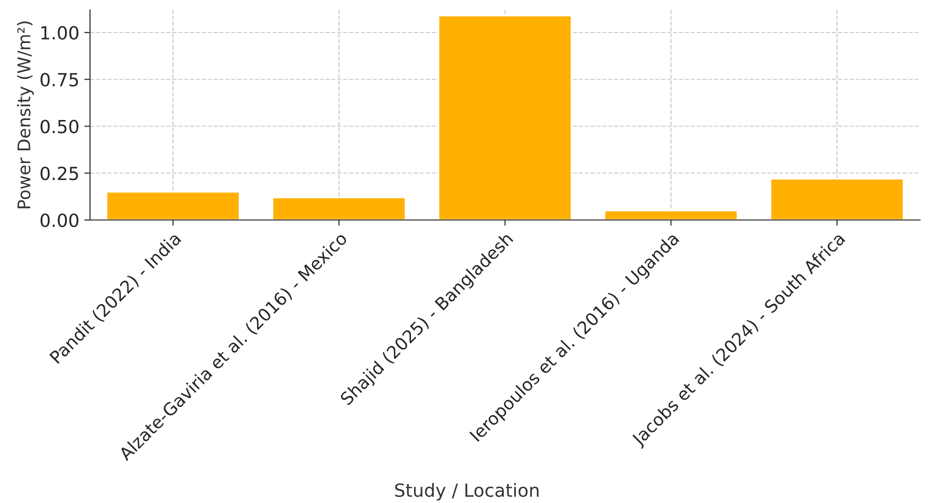 This screenshot has width=934, height=503. What do you see at coordinates (59, 33) in the screenshot?
I see `y-tick-label: 1.00` at bounding box center [59, 33].